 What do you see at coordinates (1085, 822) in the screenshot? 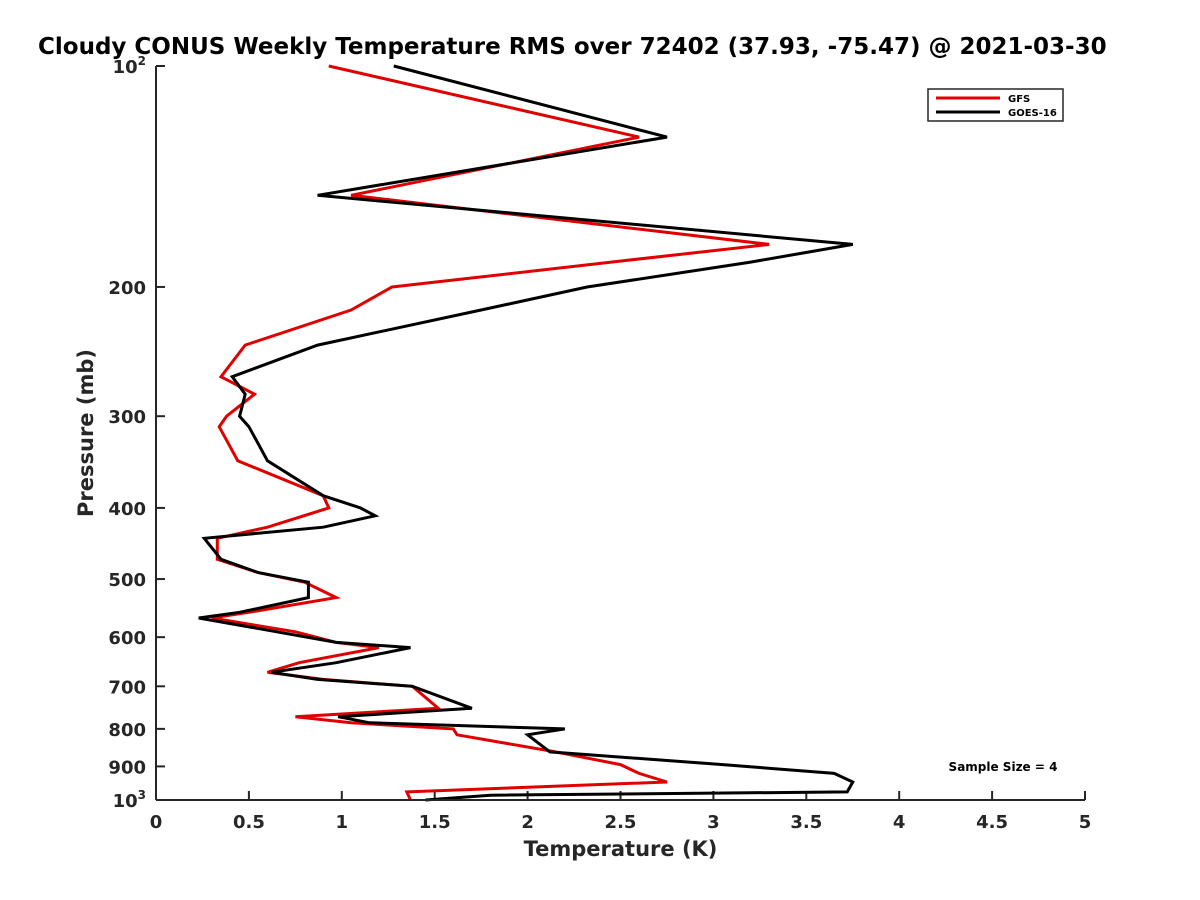
I see `x-tick-label: 5` at bounding box center [1085, 822].